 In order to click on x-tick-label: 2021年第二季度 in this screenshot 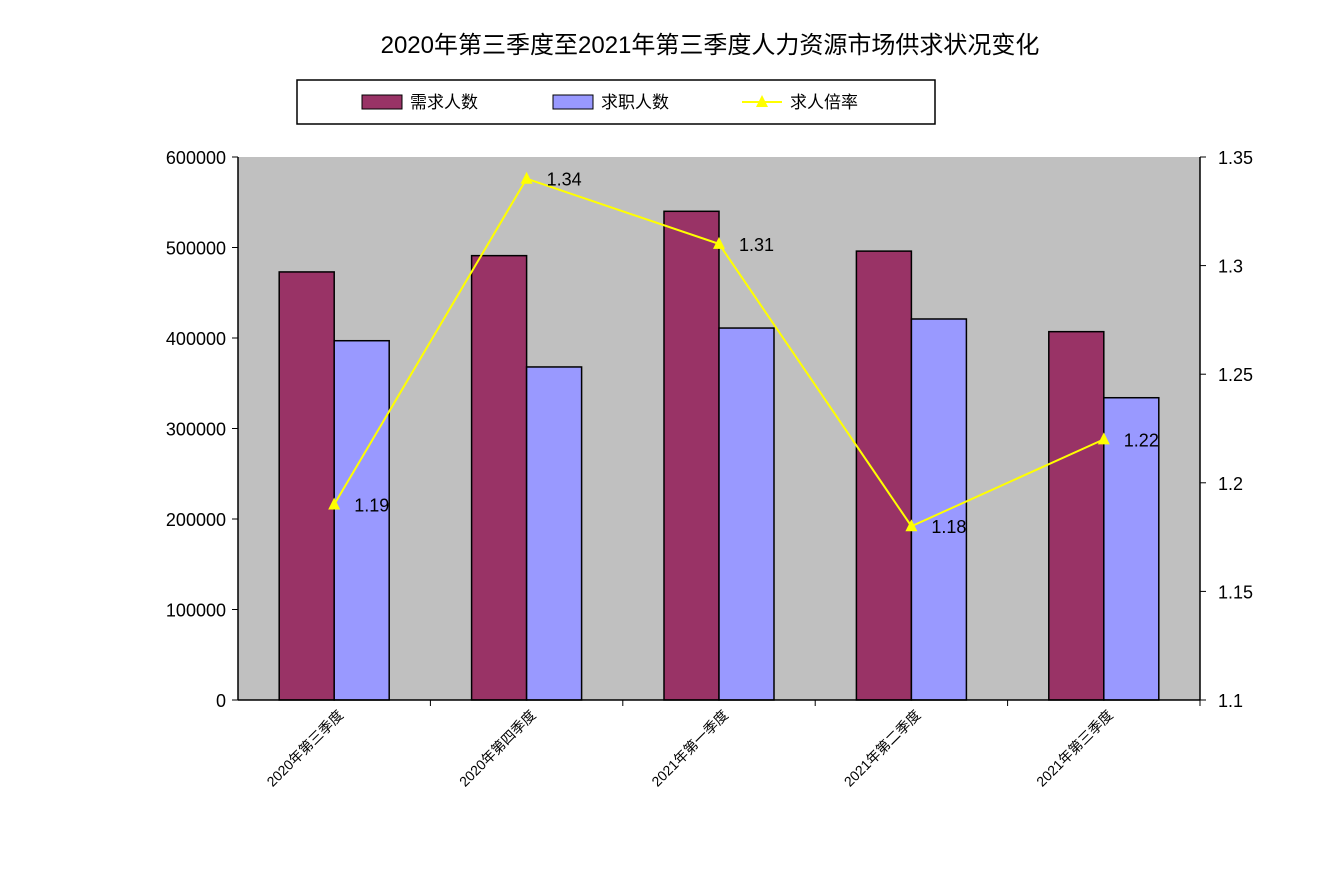, I will do `click(882, 748)`.